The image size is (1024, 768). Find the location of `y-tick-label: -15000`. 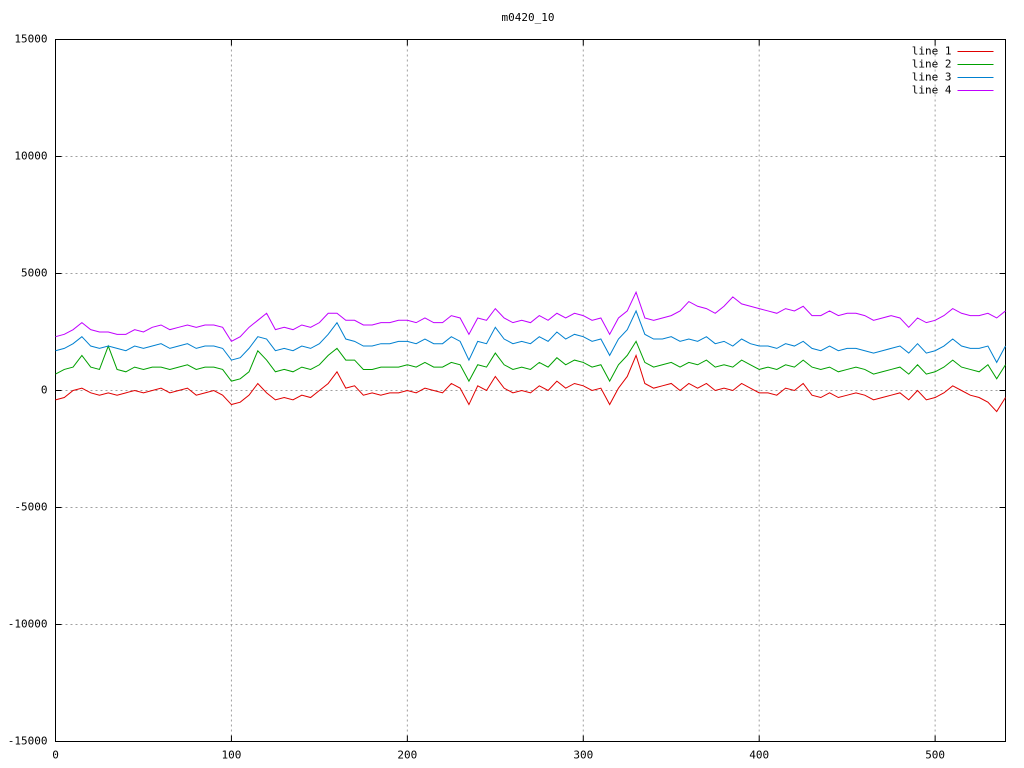

y-tick-label: -15000 is located at coordinates (28, 741).